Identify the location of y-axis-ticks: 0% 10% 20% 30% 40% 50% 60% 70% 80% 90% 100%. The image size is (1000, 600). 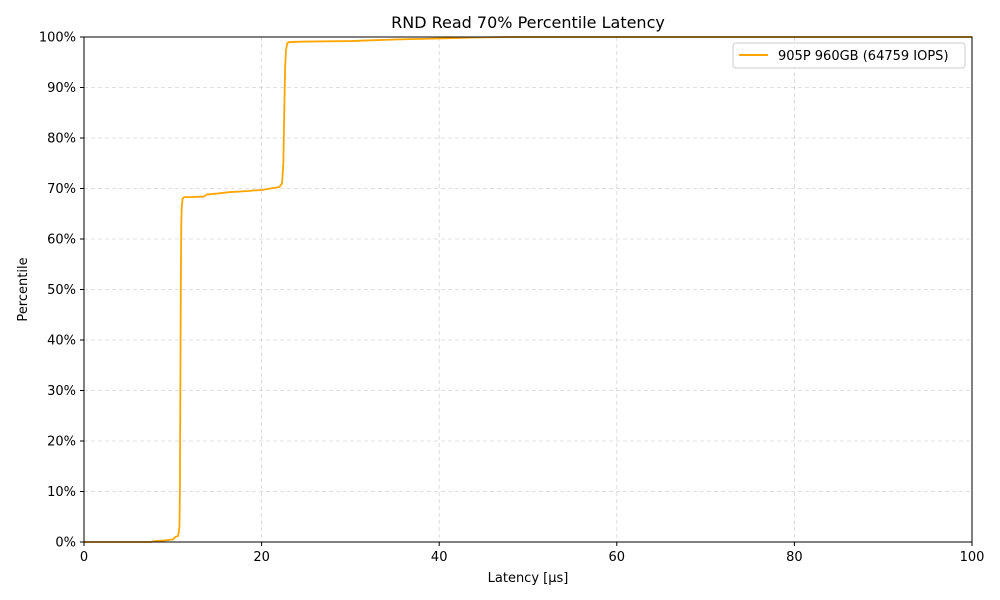
(61, 291).